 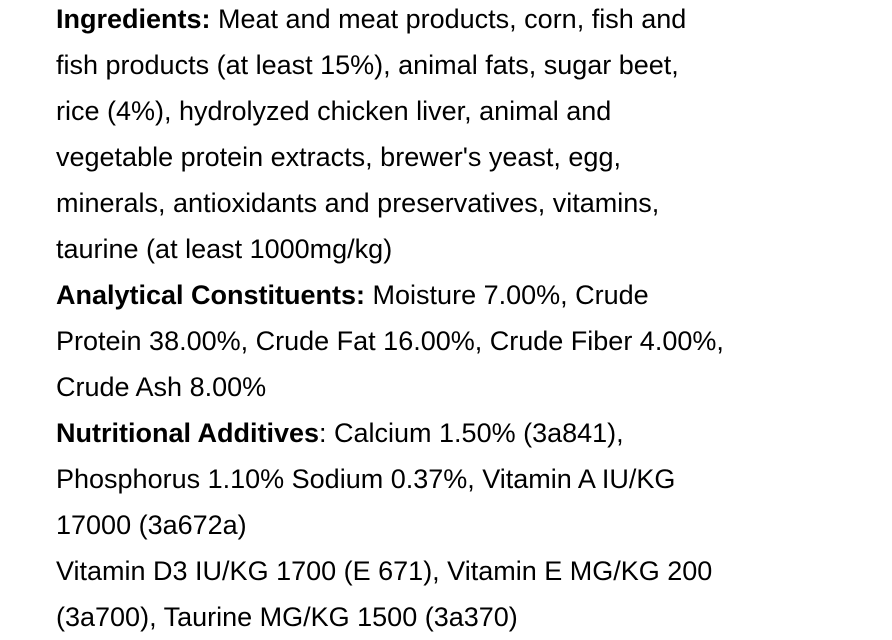 I want to click on analytical-text: Moisture 7.00%, Crude, so click(x=507, y=295).